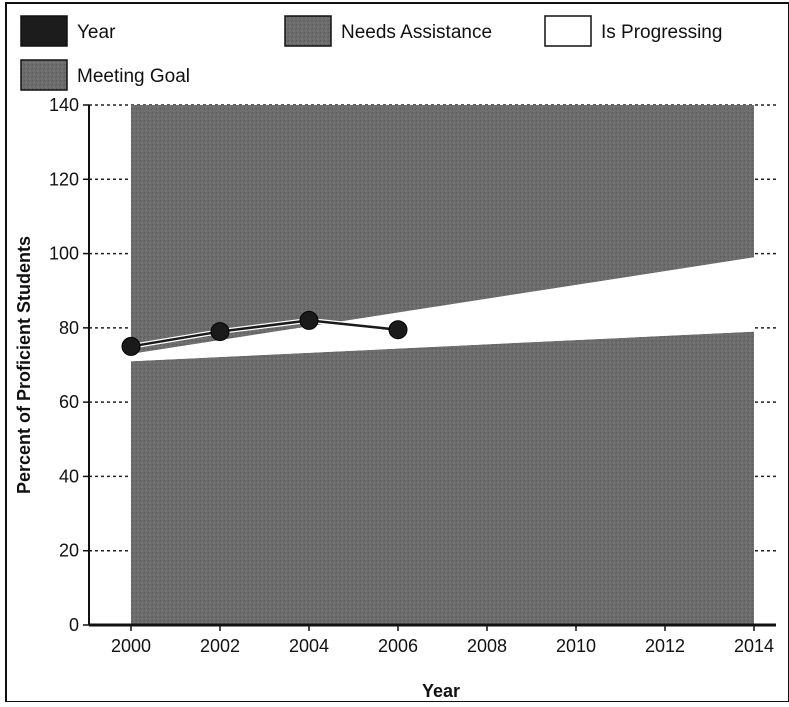  I want to click on legend-swatch-is-progressing, so click(568, 31).